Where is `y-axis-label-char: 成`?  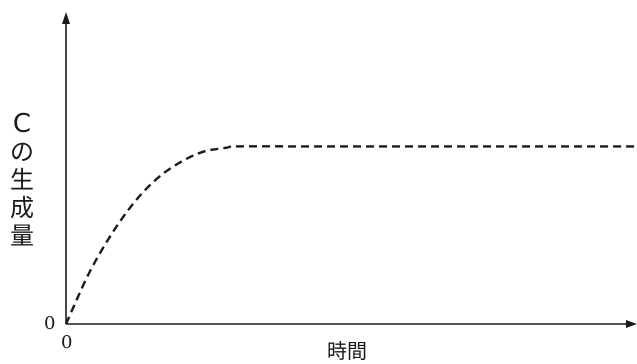 y-axis-label-char: 成 is located at coordinates (22, 208).